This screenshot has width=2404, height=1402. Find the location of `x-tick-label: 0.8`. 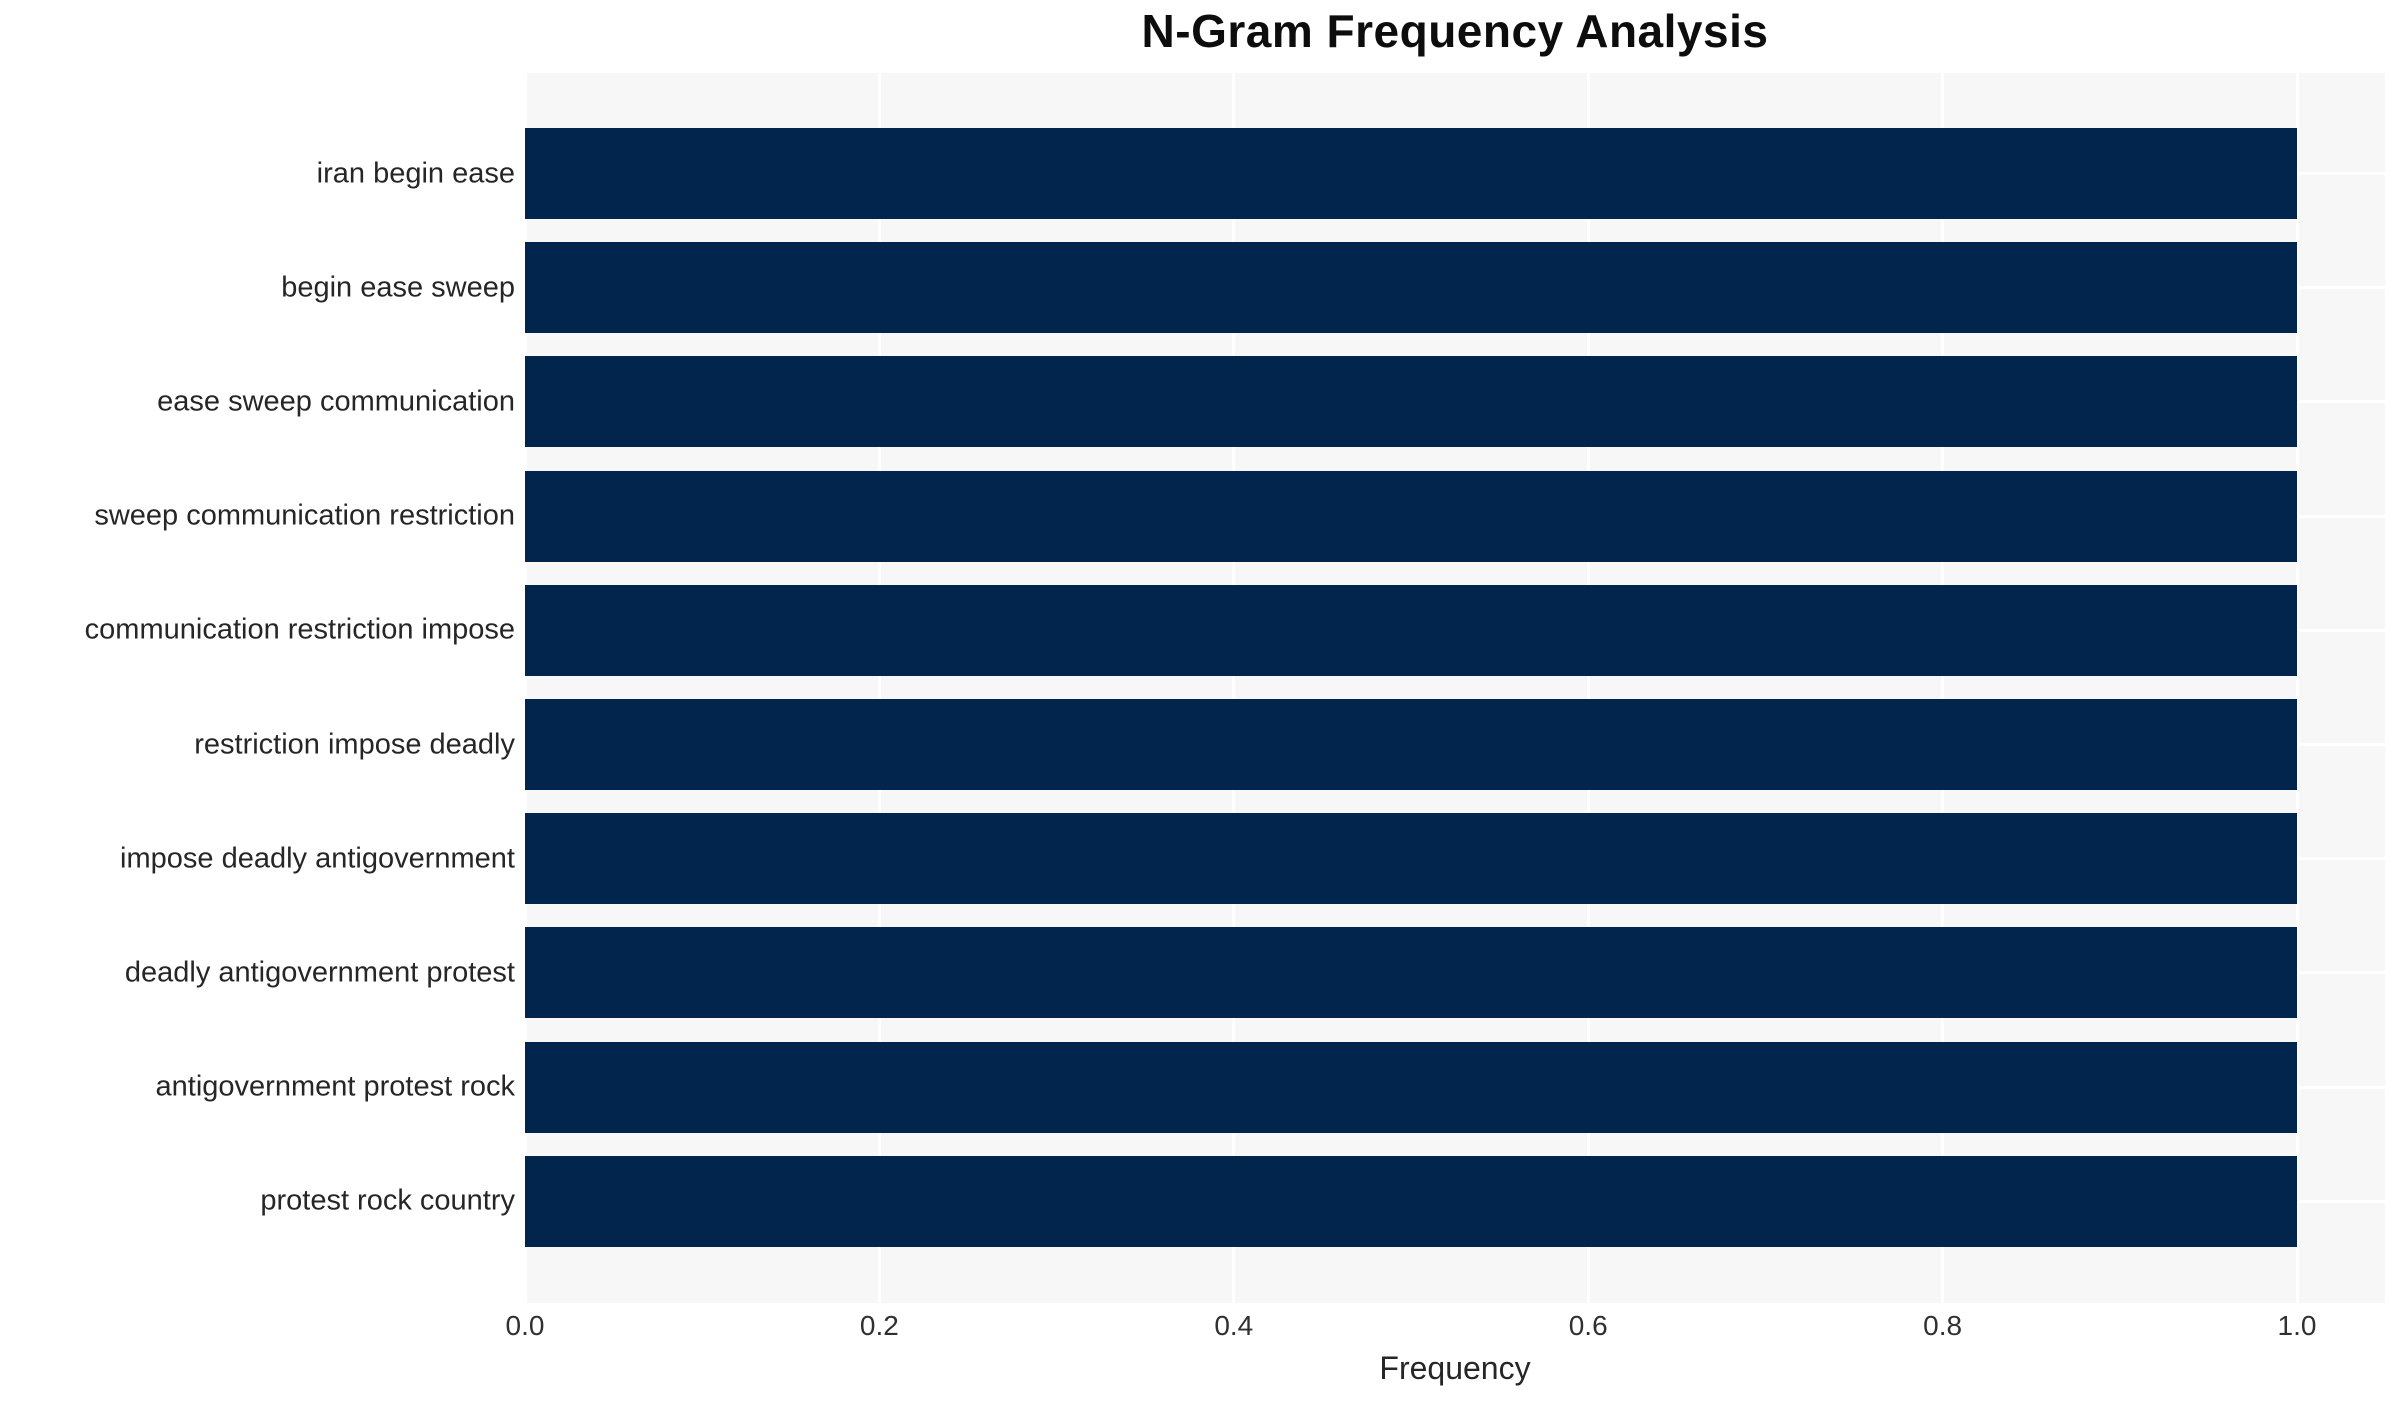

x-tick-label: 0.8 is located at coordinates (1943, 1325).